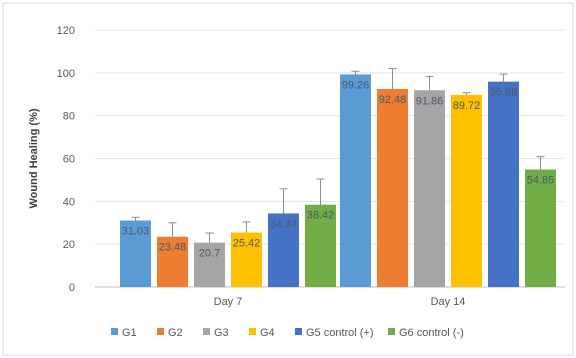 The image size is (576, 358). I want to click on data-label: 92.48, so click(393, 100).